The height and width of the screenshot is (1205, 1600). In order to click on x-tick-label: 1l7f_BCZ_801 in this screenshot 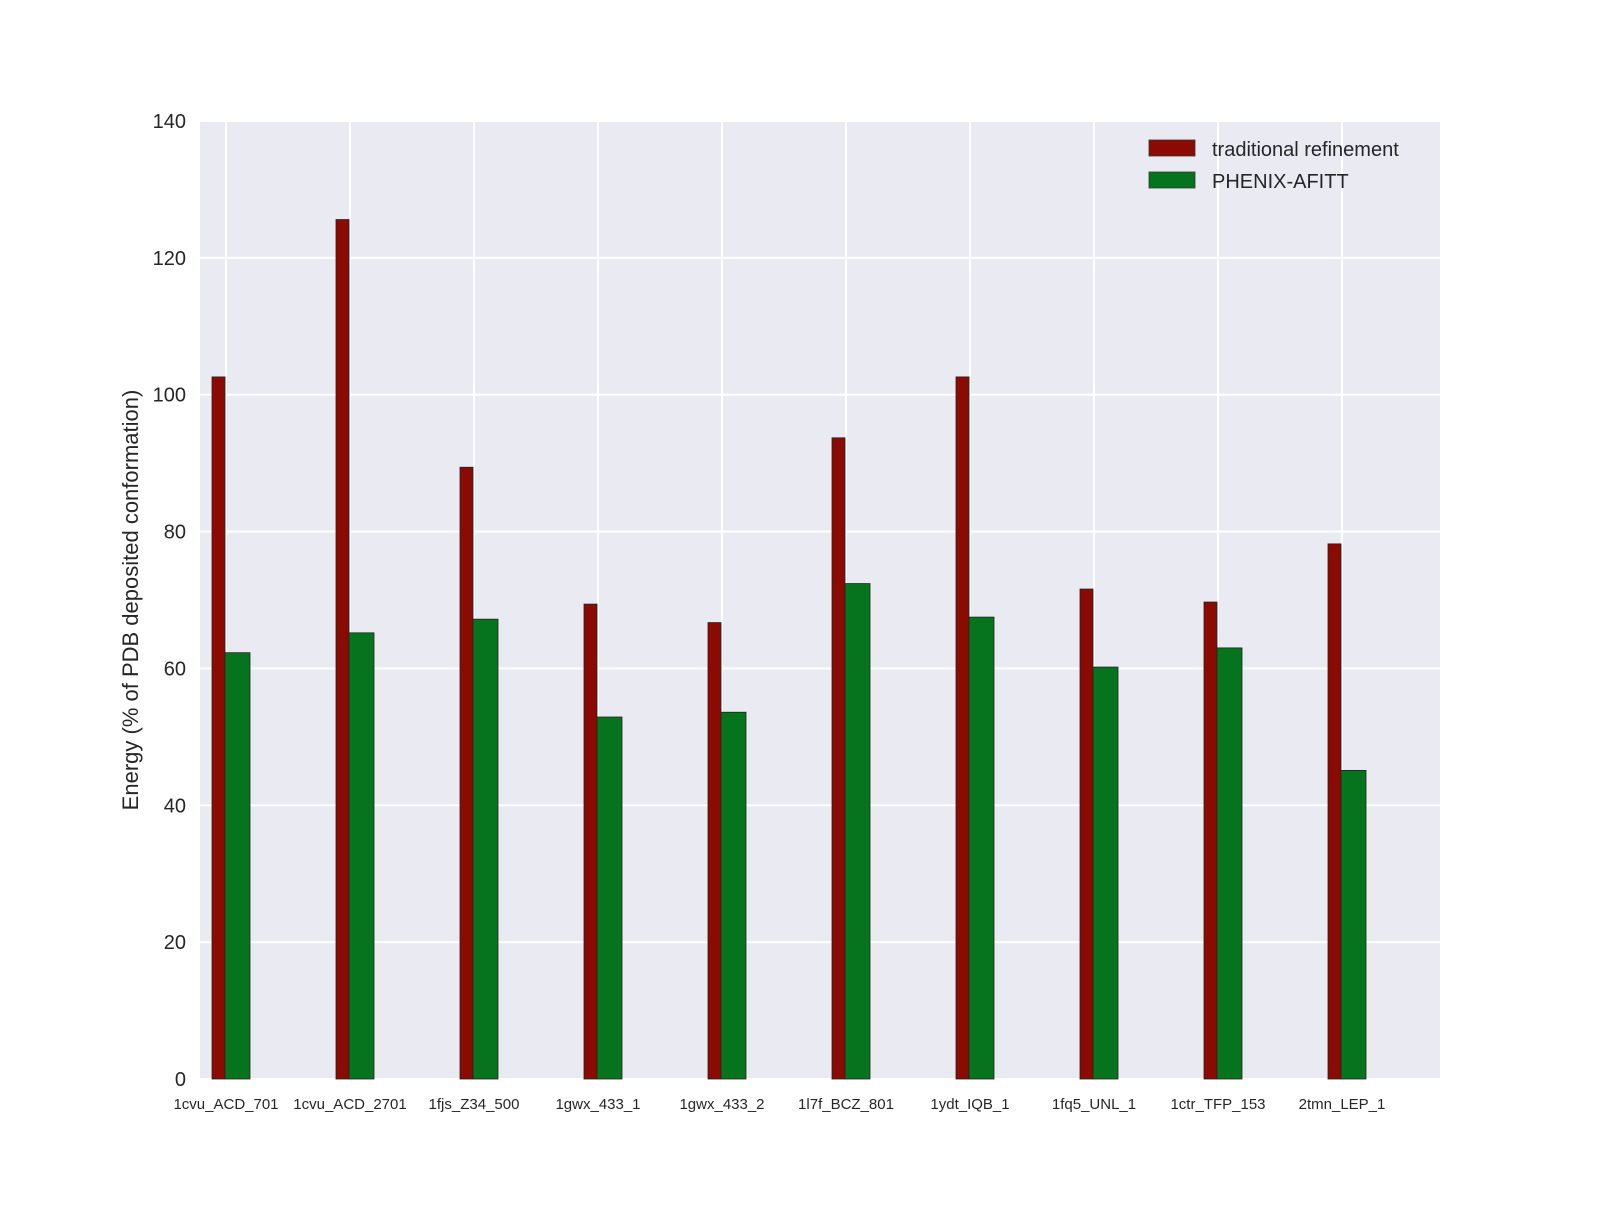, I will do `click(846, 1104)`.